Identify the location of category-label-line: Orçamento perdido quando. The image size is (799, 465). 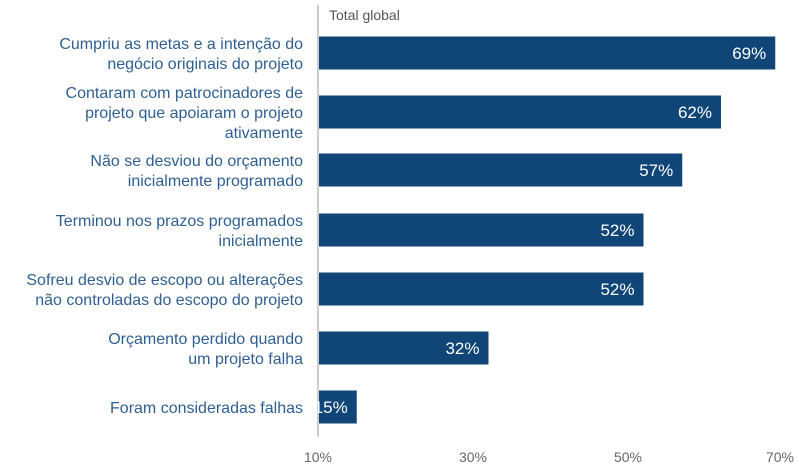
(205, 339).